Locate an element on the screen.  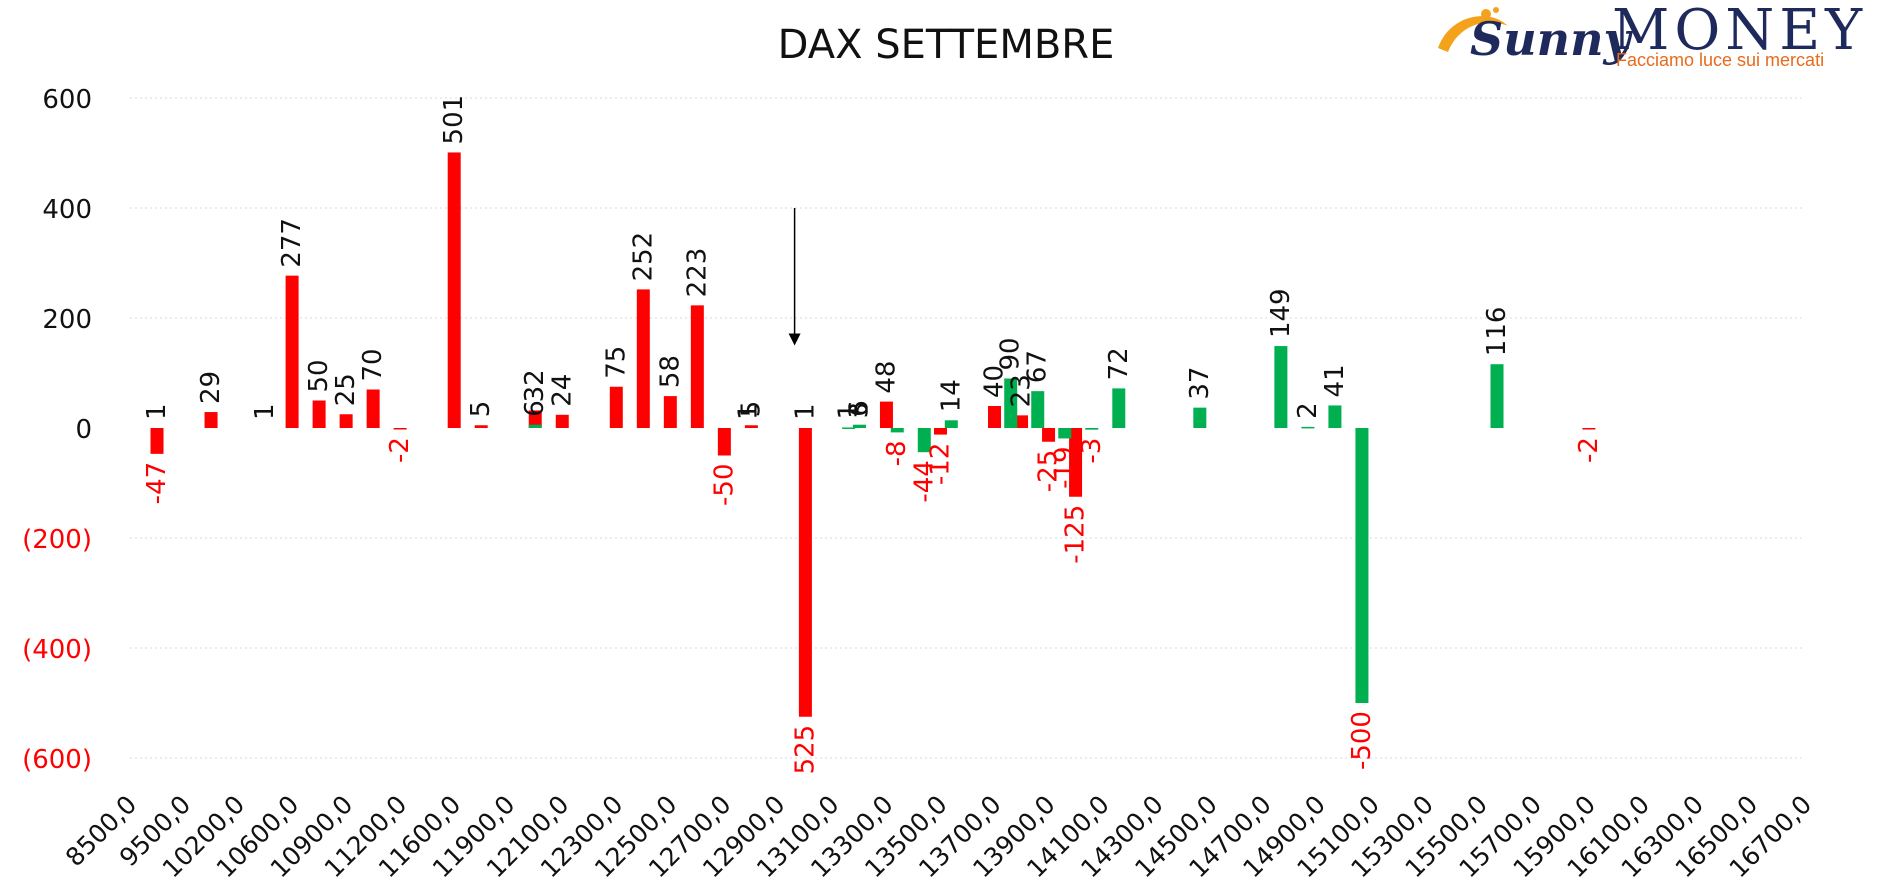
data-label: 75 is located at coordinates (616, 362).